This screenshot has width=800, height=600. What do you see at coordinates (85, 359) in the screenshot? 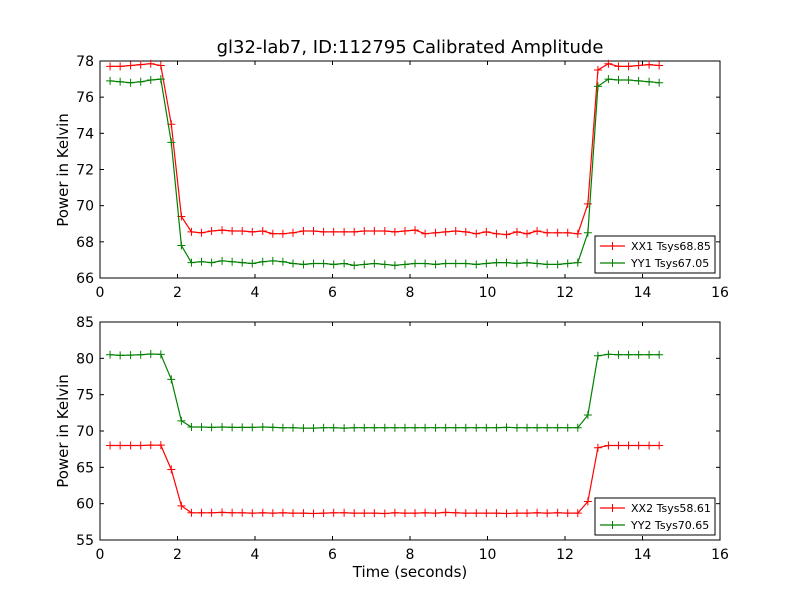
I see `bottom-ytick-label: 80` at bounding box center [85, 359].